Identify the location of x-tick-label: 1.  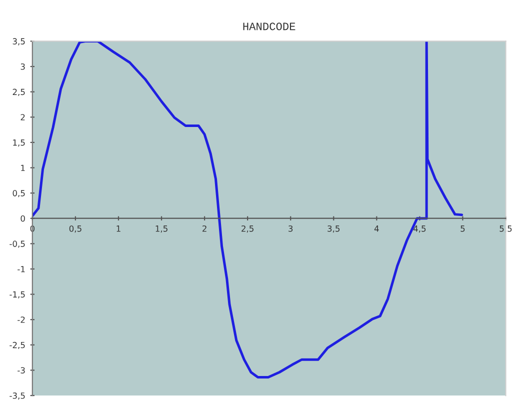
(118, 229).